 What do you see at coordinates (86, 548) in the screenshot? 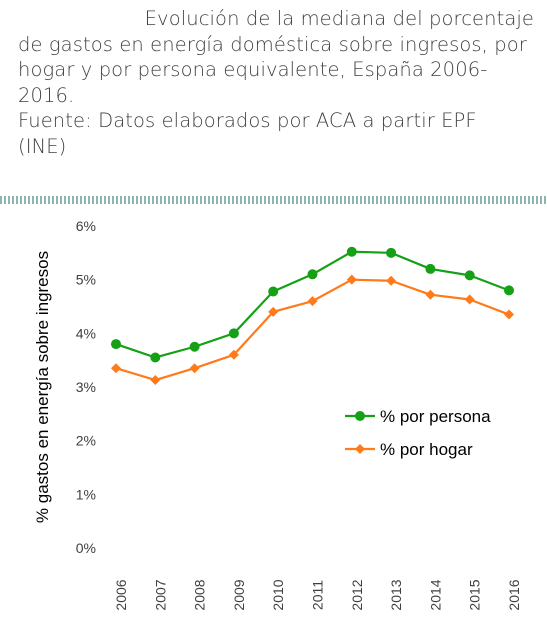
I see `y-tick-label: 0%` at bounding box center [86, 548].